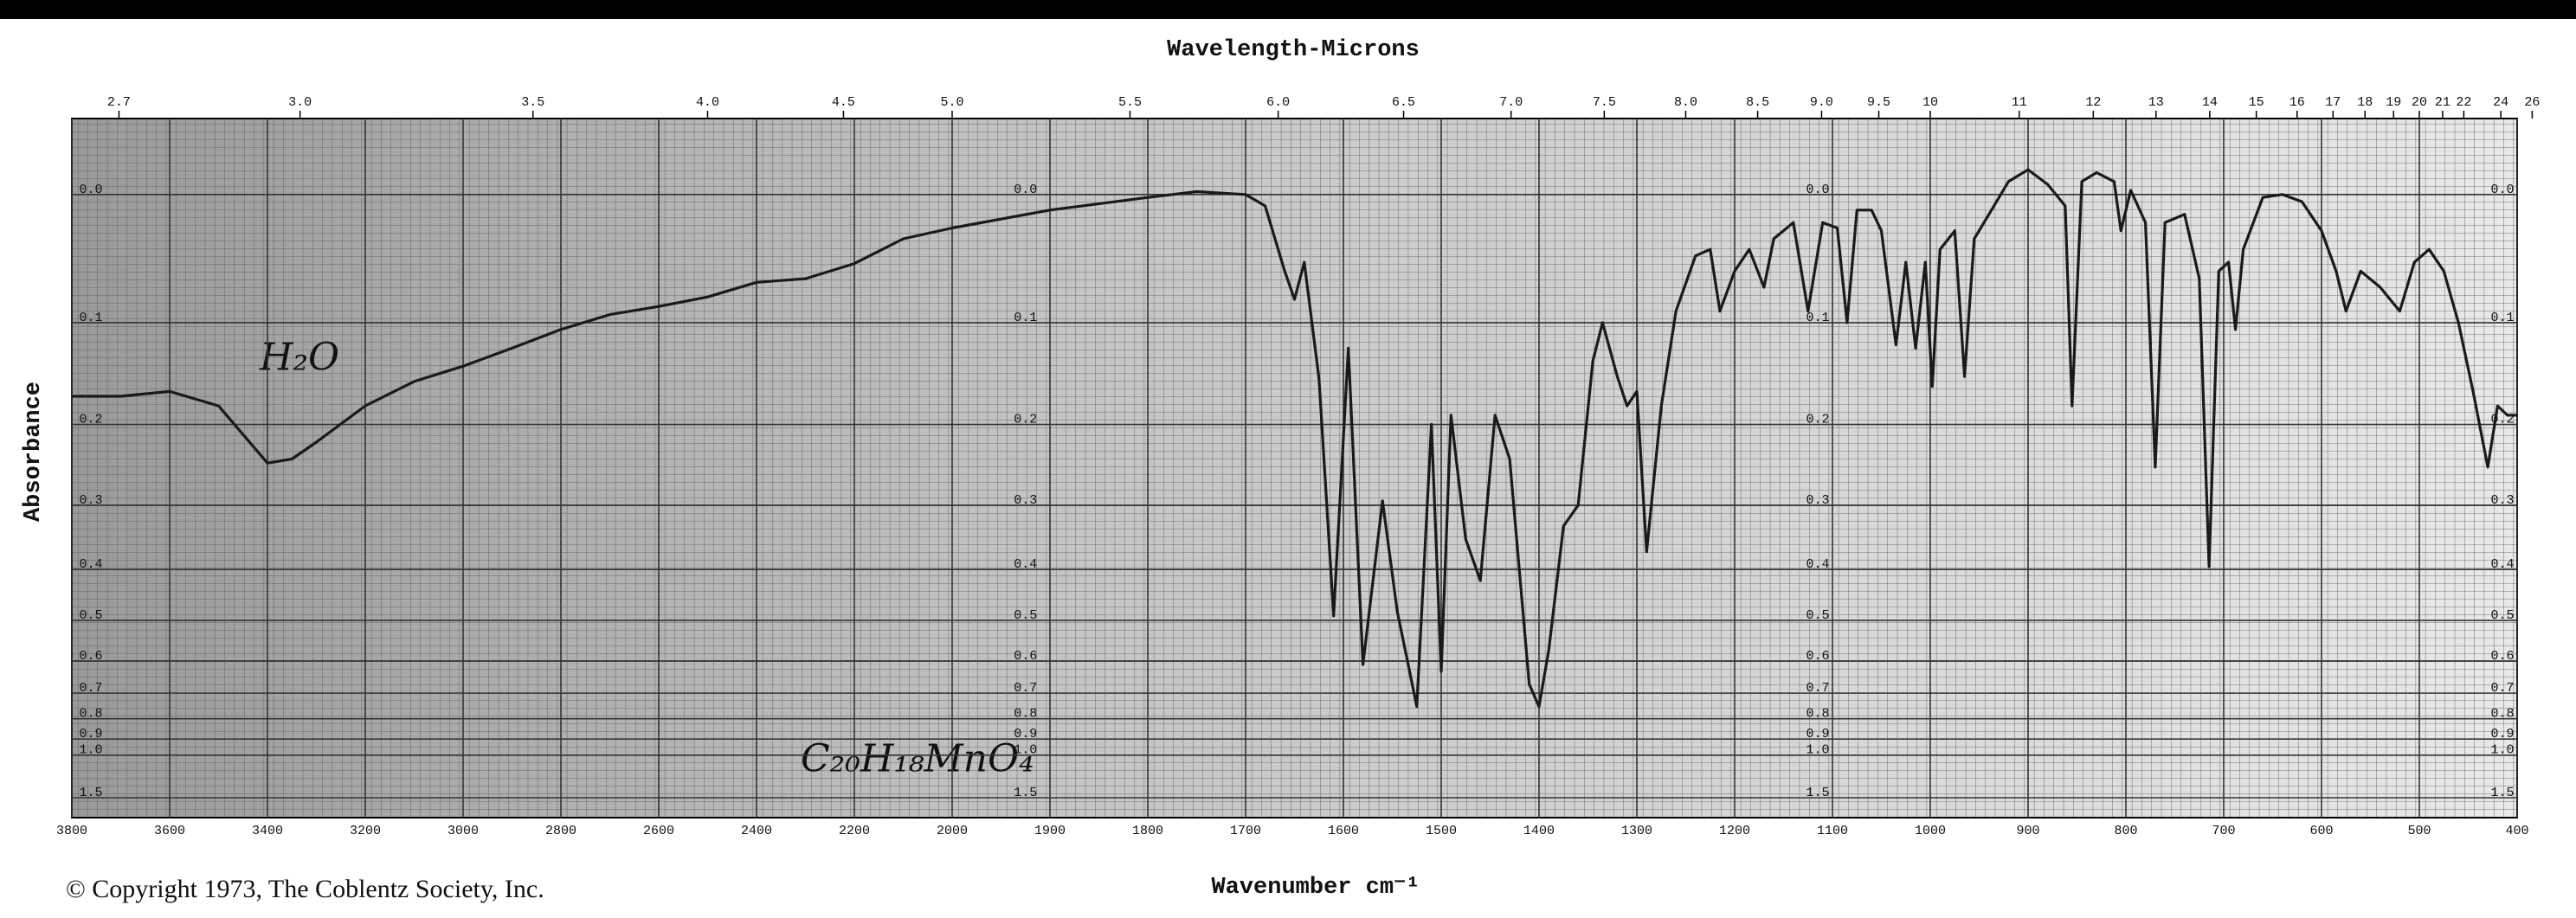  I want to click on top-tick-label: 6.0, so click(1278, 102).